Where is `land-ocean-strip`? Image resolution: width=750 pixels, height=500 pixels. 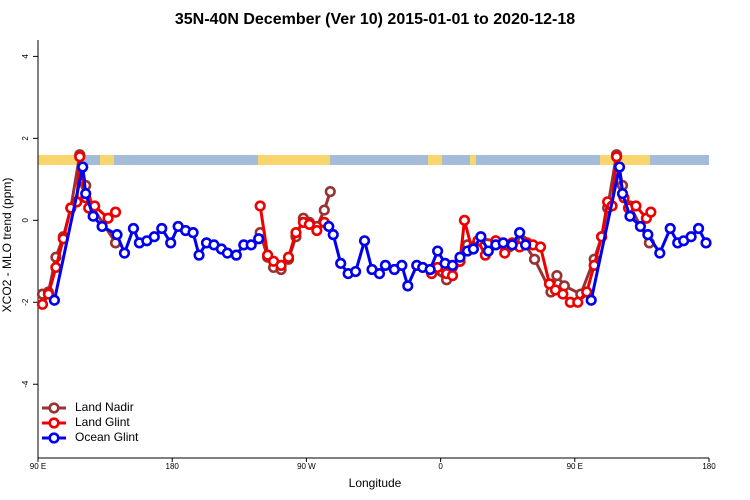 land-ocean-strip is located at coordinates (373, 160).